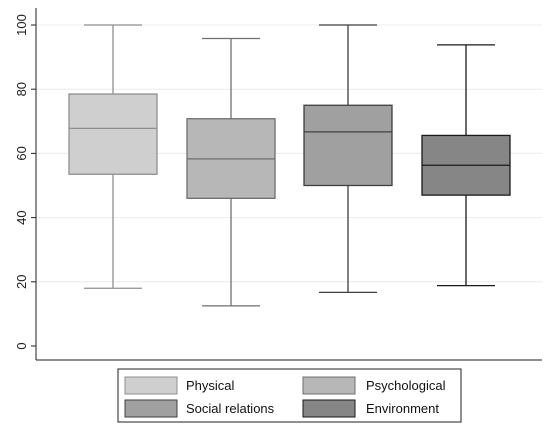 The height and width of the screenshot is (437, 546). Describe the element at coordinates (466, 165) in the screenshot. I see `box-environment` at that location.